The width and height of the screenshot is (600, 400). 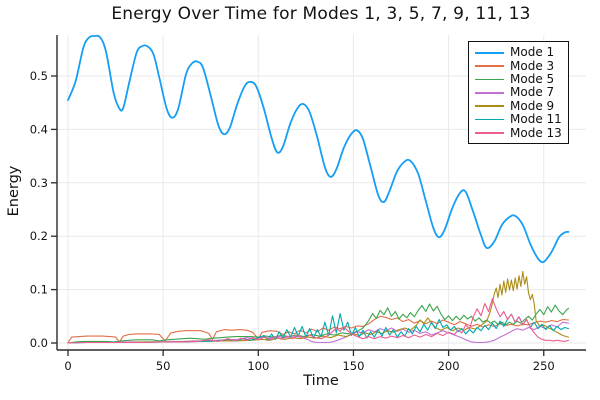 What do you see at coordinates (67, 366) in the screenshot?
I see `x-tick-label: 0` at bounding box center [67, 366].